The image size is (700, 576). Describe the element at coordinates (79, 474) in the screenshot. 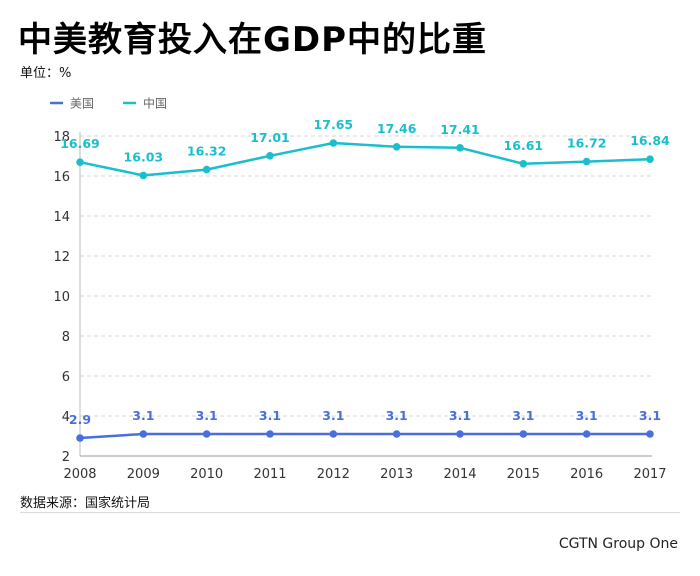

I see `x-tick-label: 2008` at that location.